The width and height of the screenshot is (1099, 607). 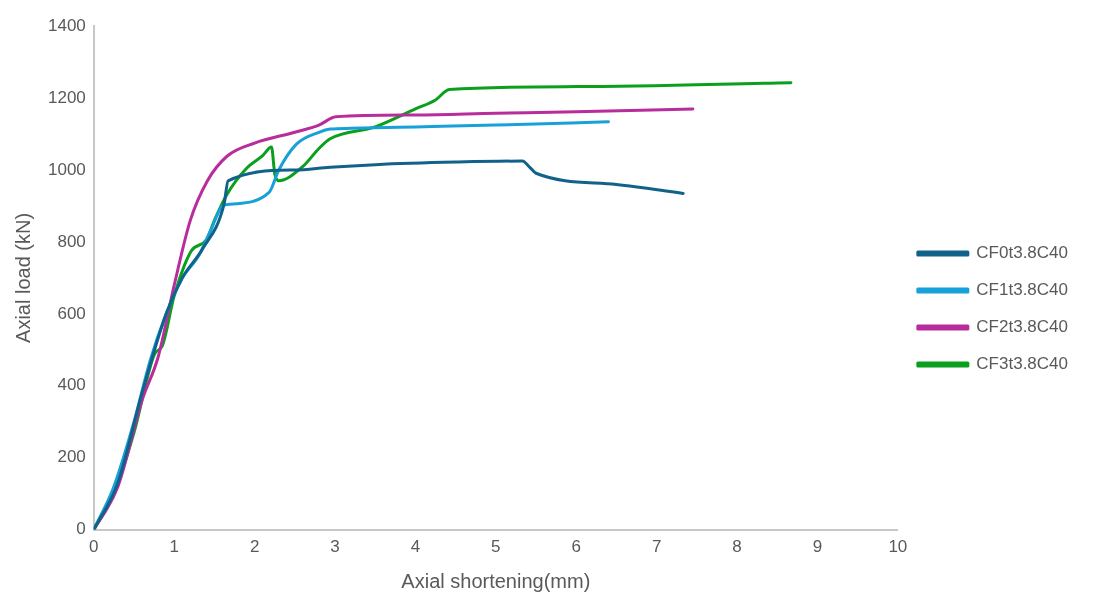 I want to click on x-tick-label: 8, so click(x=737, y=547).